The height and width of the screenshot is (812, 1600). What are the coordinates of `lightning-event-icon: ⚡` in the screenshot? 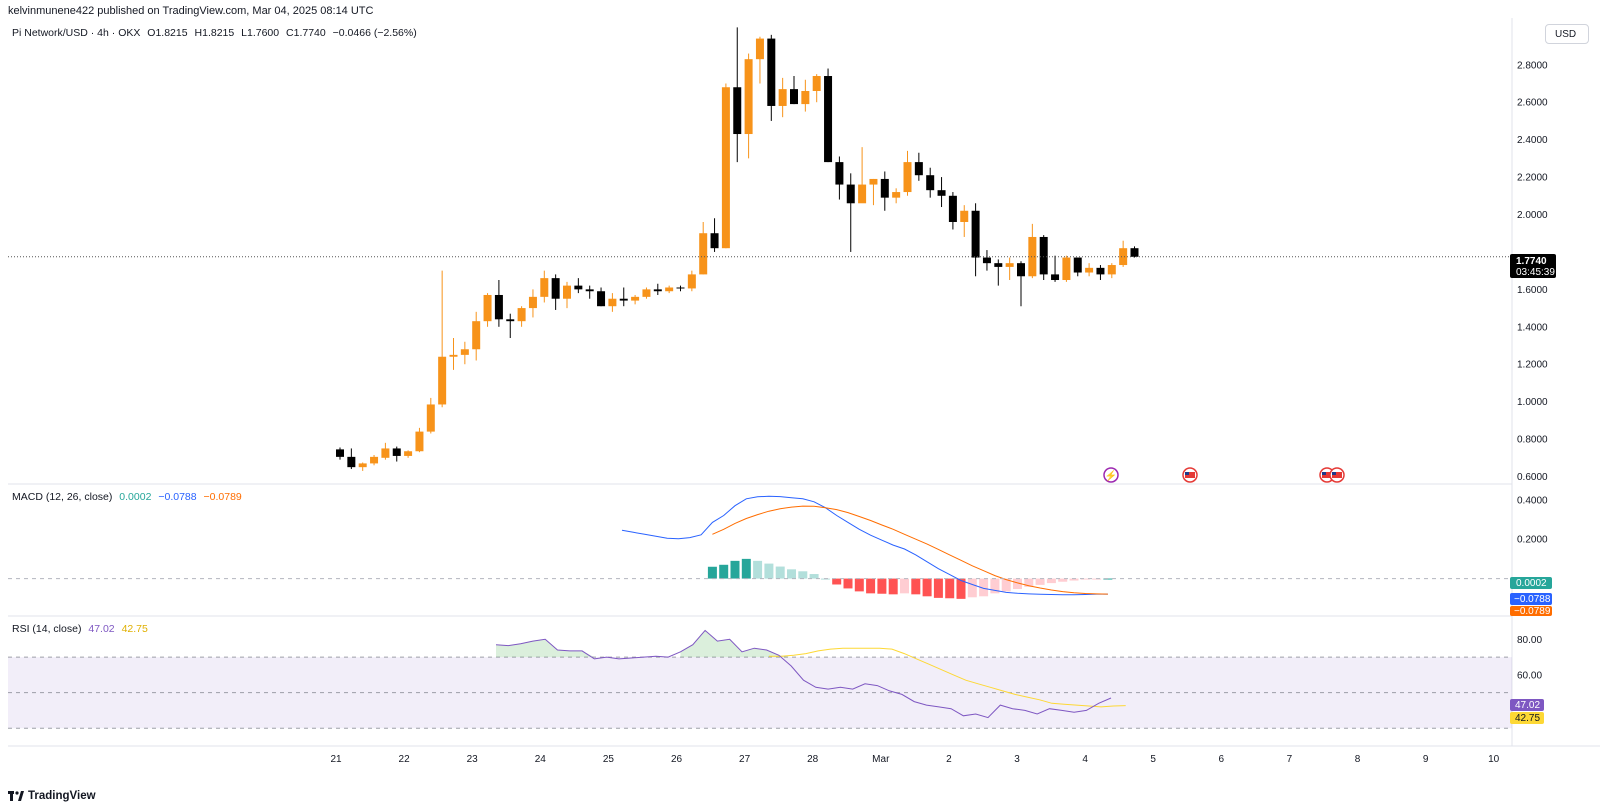 It's located at (1111, 475).